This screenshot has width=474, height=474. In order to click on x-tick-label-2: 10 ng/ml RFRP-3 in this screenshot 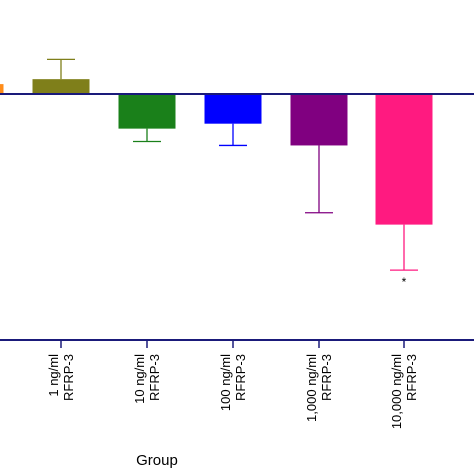, I will do `click(147, 379)`.